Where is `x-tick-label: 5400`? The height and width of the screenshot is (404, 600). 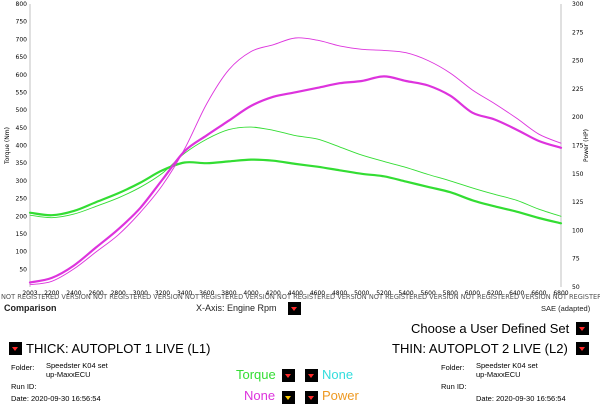
x-tick-label: 5400 is located at coordinates (405, 293).